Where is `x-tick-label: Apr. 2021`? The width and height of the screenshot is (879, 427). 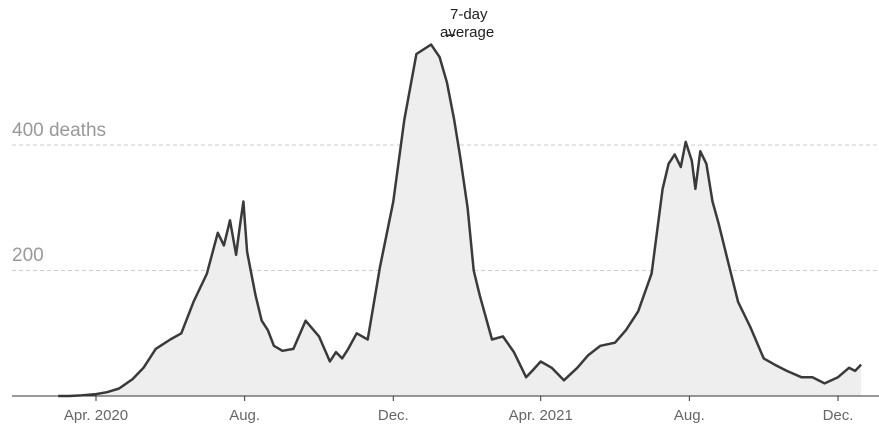 x-tick-label: Apr. 2021 is located at coordinates (541, 415).